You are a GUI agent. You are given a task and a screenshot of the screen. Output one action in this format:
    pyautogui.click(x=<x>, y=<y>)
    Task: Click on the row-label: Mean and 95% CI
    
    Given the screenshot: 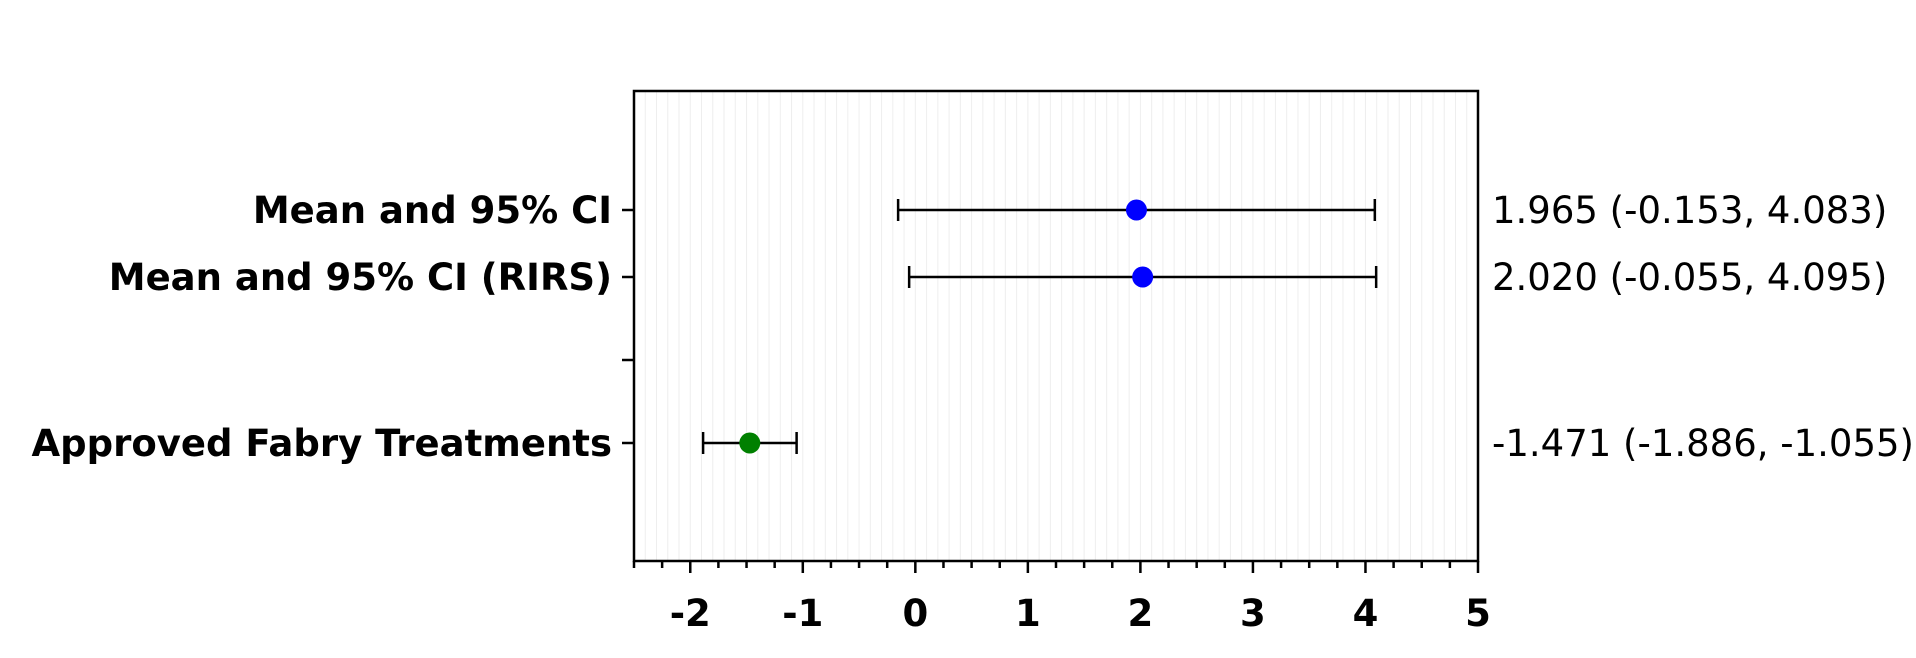 What is the action you would take?
    pyautogui.click(x=432, y=210)
    